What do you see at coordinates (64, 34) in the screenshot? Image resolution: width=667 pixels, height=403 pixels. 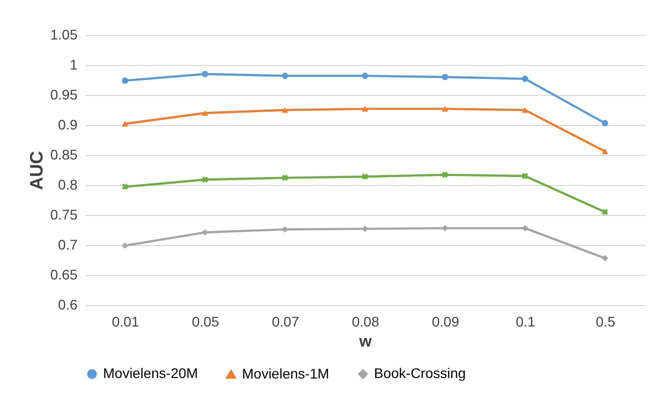 I see `y-tick-label: 1.05` at bounding box center [64, 34].